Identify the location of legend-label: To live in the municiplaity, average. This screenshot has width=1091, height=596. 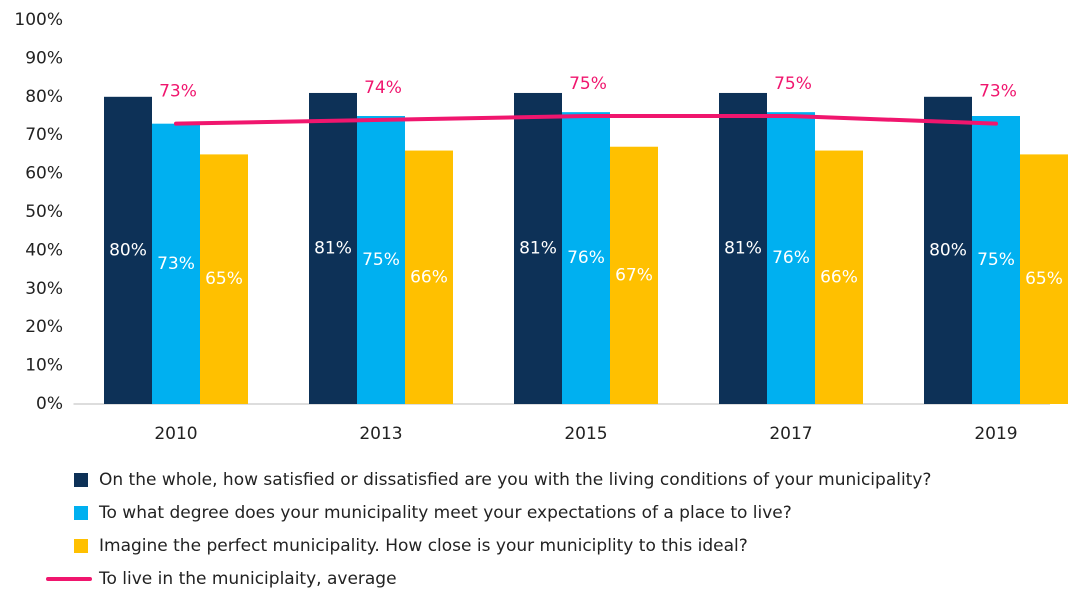
(247, 579).